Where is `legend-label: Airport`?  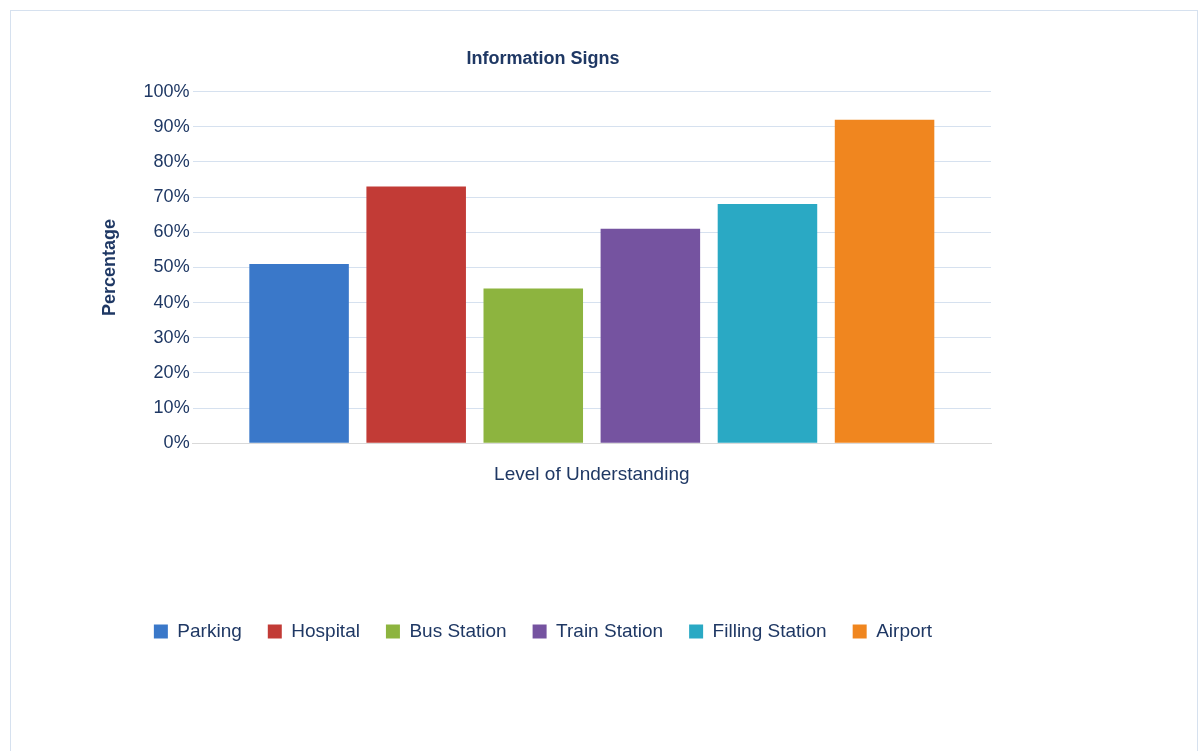
legend-label: Airport is located at coordinates (904, 630).